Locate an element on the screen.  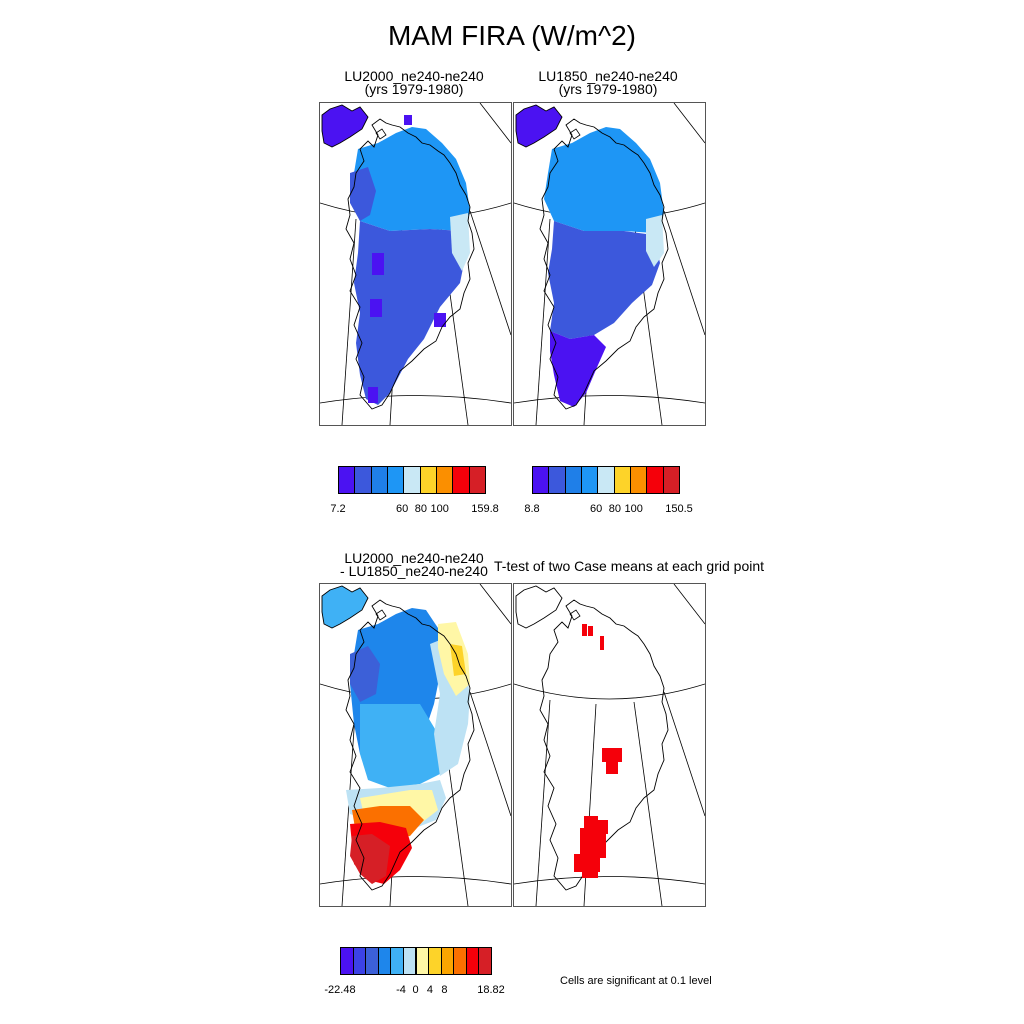
panel-3-title-line2: - LU1850_ne240-ne240 is located at coordinates (414, 571).